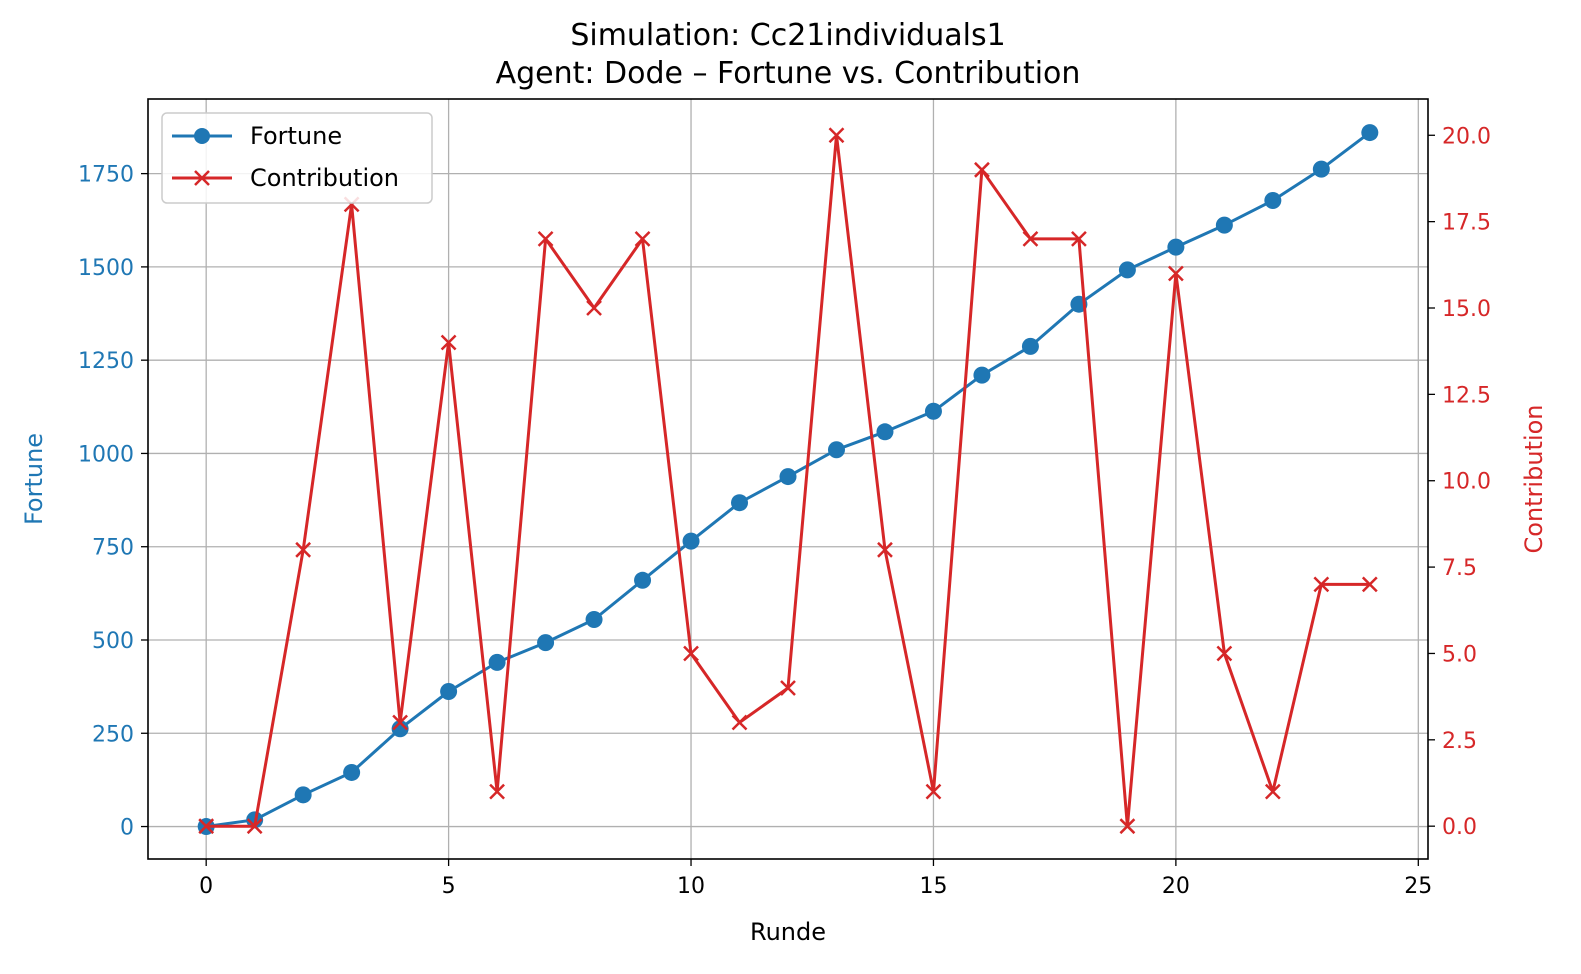 This screenshot has height=974, width=1581. What do you see at coordinates (1418, 886) in the screenshot?
I see `x-tick-label: 25` at bounding box center [1418, 886].